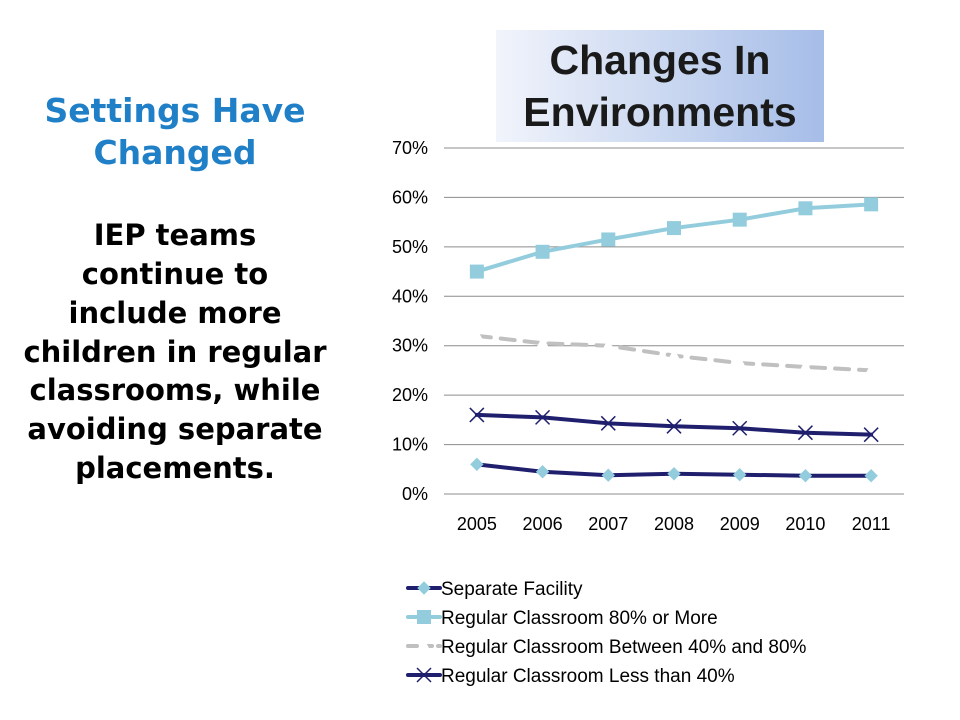 The width and height of the screenshot is (960, 720). I want to click on legend-item: Regular Classroom 80% or More, so click(562, 618).